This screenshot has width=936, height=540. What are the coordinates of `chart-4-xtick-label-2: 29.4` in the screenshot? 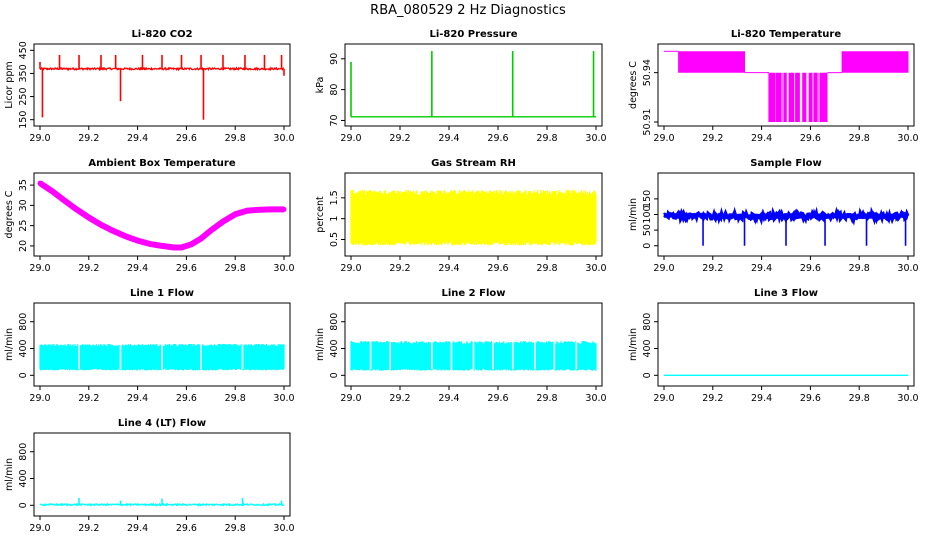 It's located at (137, 268).